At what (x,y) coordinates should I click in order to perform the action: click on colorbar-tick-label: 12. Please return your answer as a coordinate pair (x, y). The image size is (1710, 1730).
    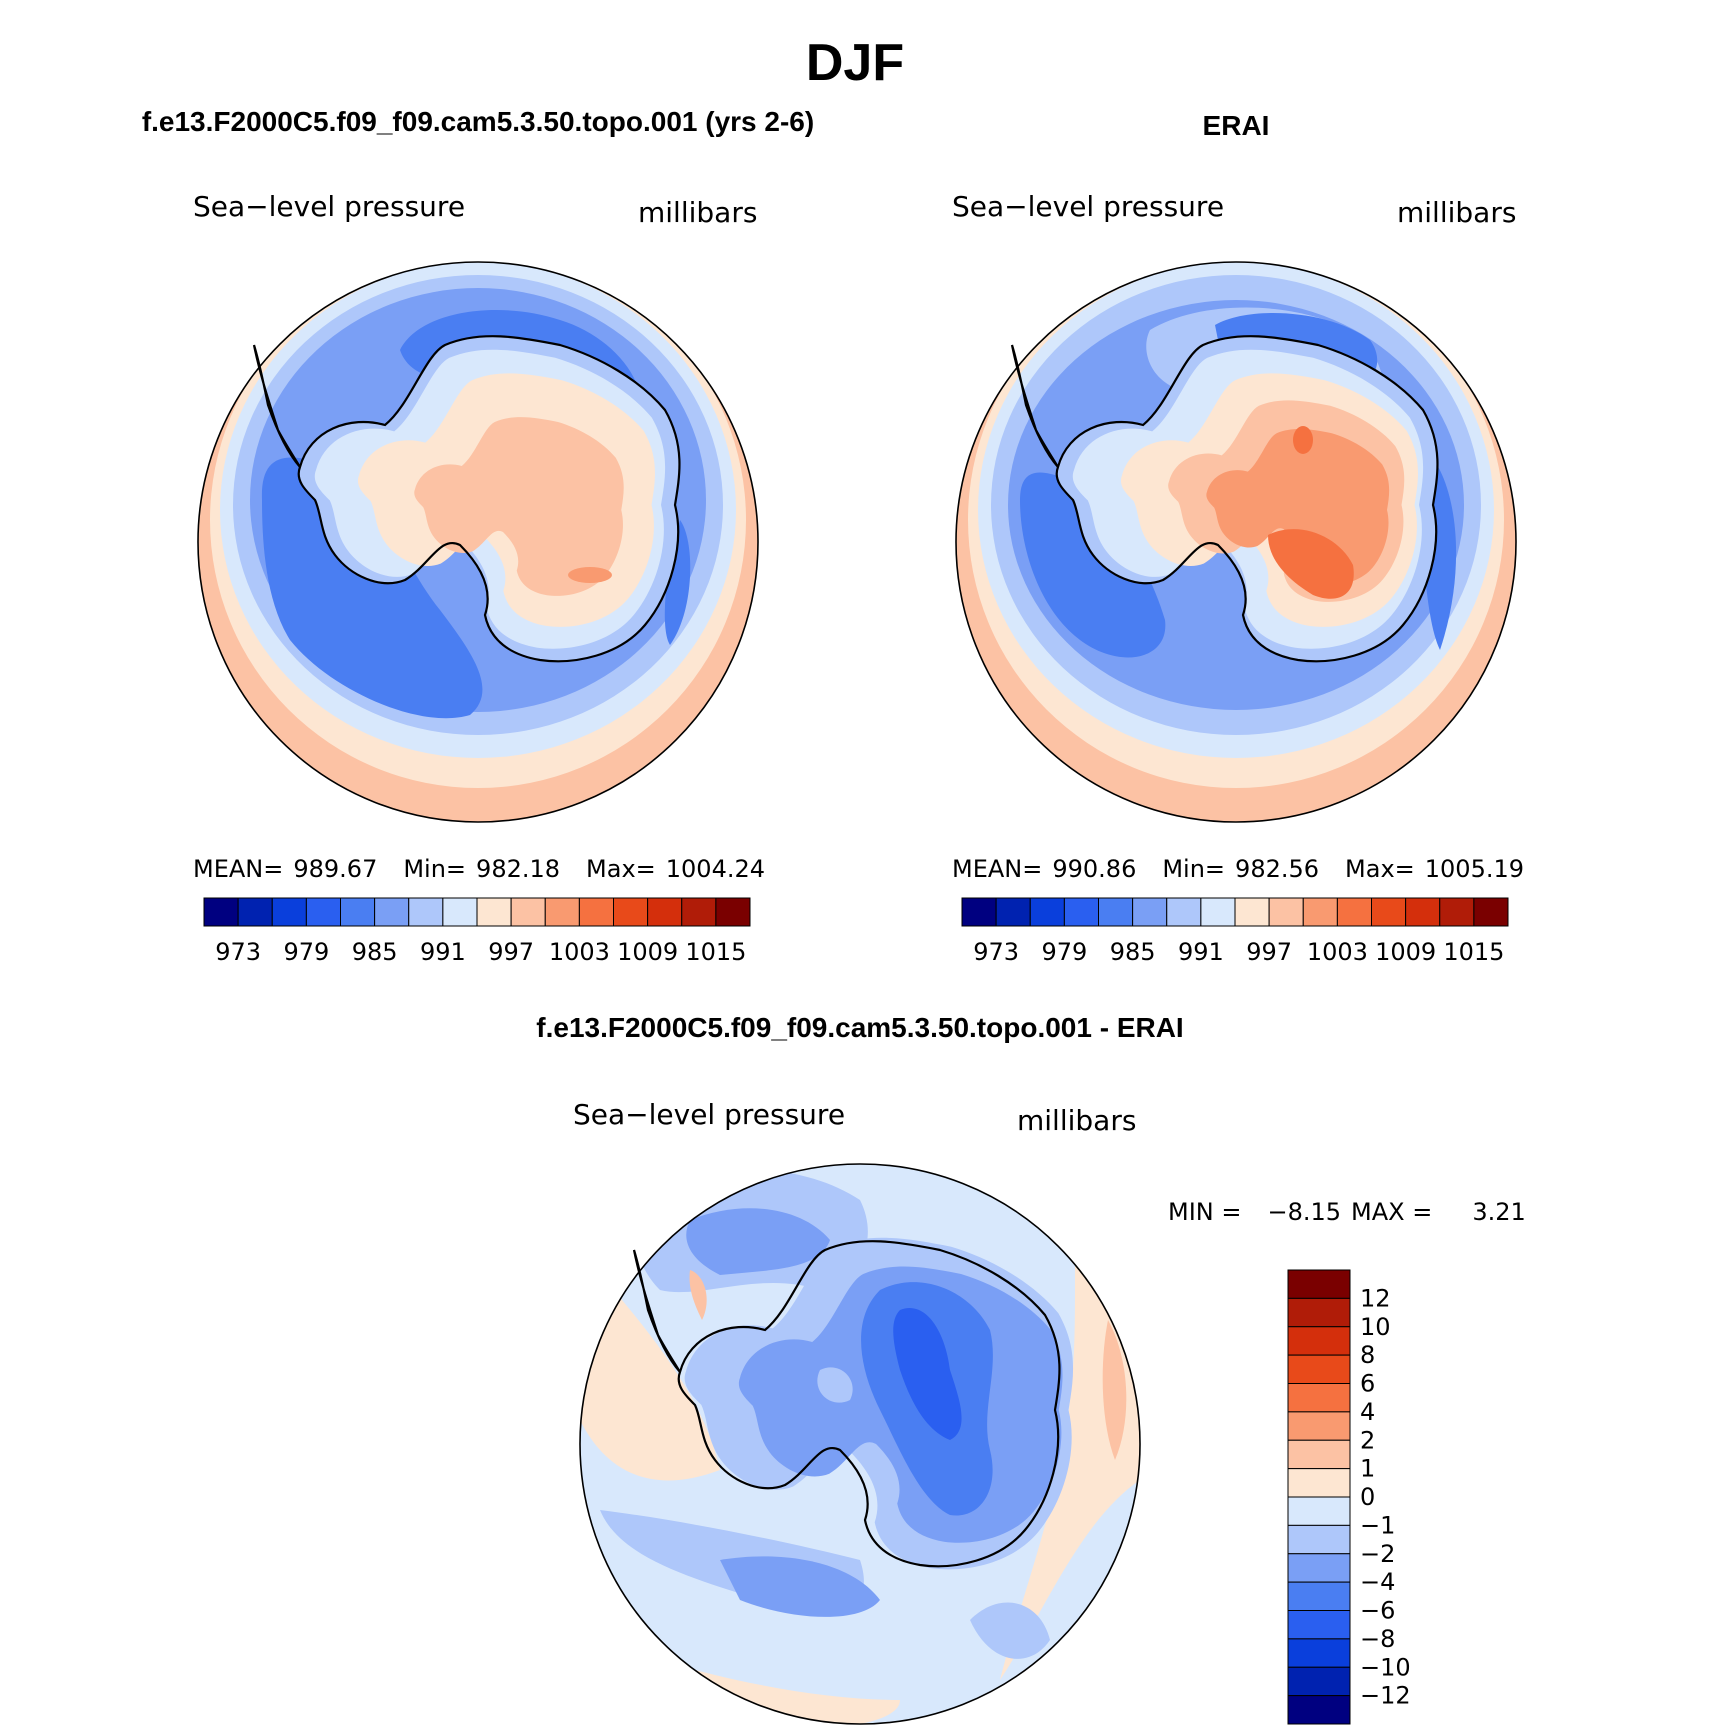
    Looking at the image, I should click on (1375, 1298).